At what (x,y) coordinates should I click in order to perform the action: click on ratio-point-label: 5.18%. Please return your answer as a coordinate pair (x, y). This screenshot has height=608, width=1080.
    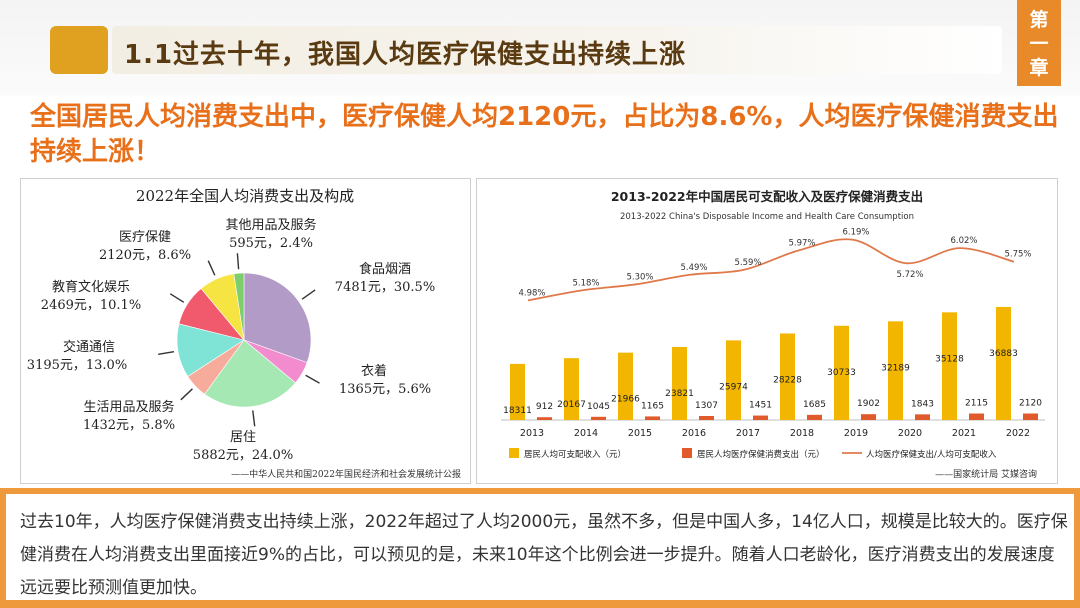
    Looking at the image, I should click on (585, 283).